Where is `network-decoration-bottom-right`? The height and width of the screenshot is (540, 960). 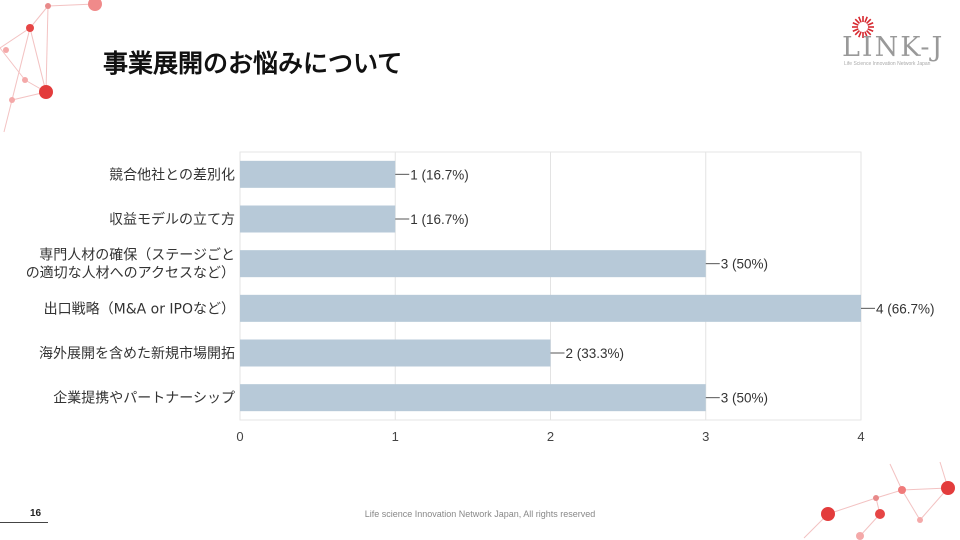
network-decoration-bottom-right is located at coordinates (879, 500).